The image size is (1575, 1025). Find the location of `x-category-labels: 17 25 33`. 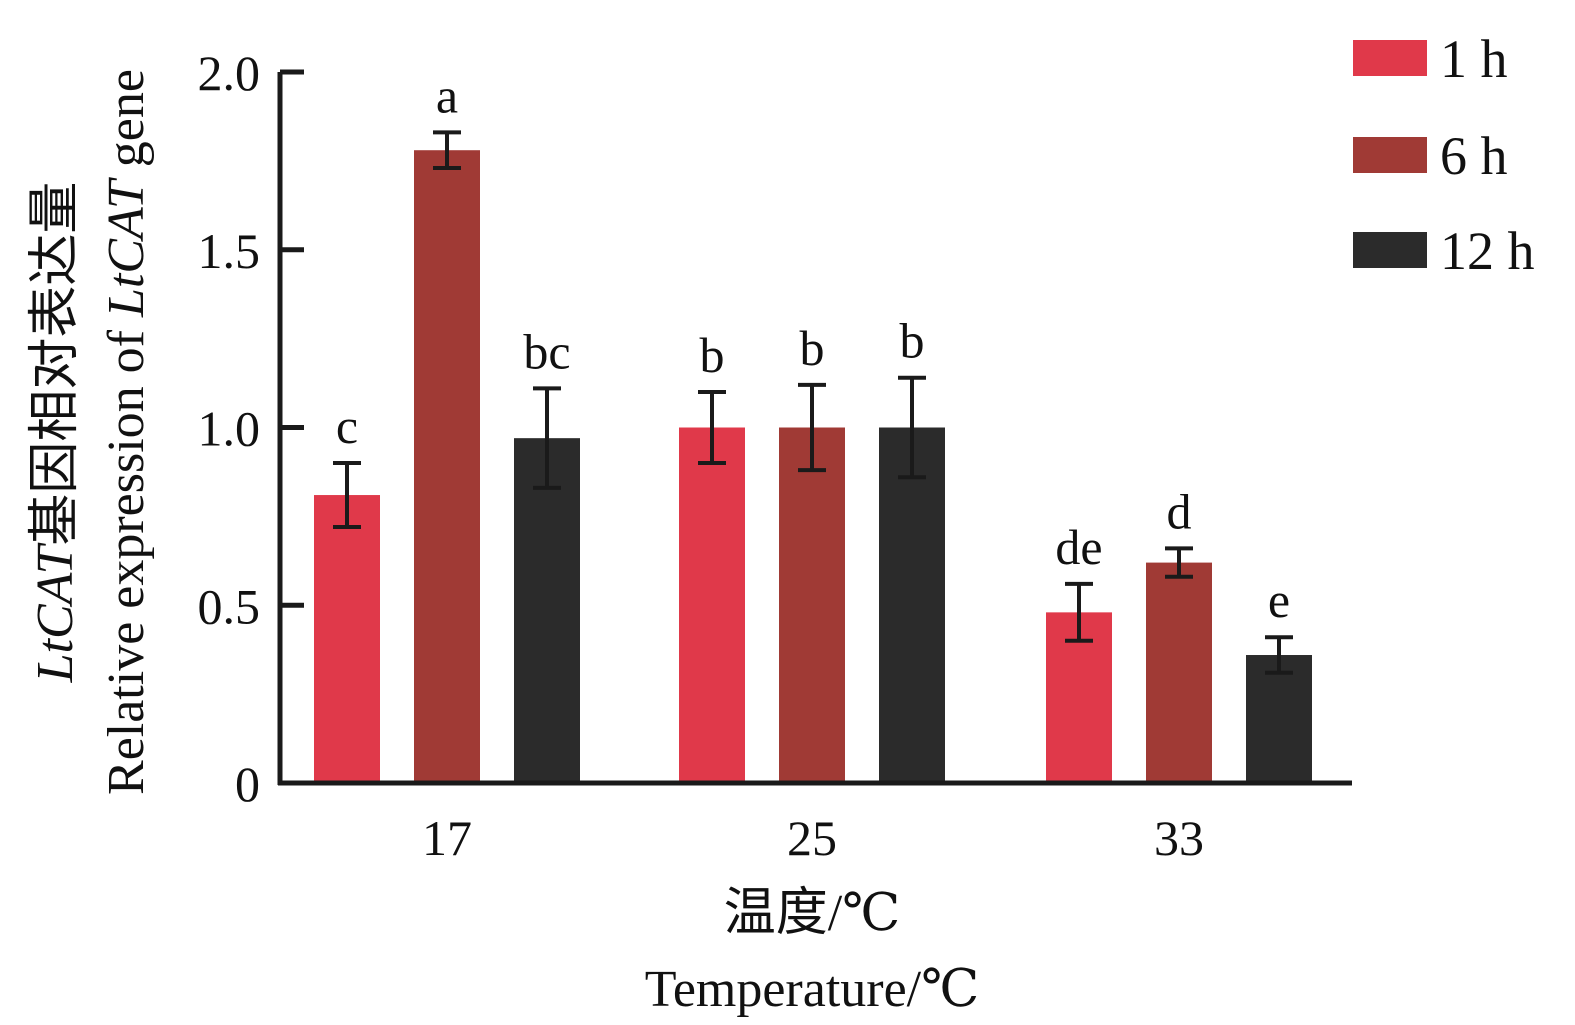

x-category-labels: 17 25 33 is located at coordinates (813, 838).